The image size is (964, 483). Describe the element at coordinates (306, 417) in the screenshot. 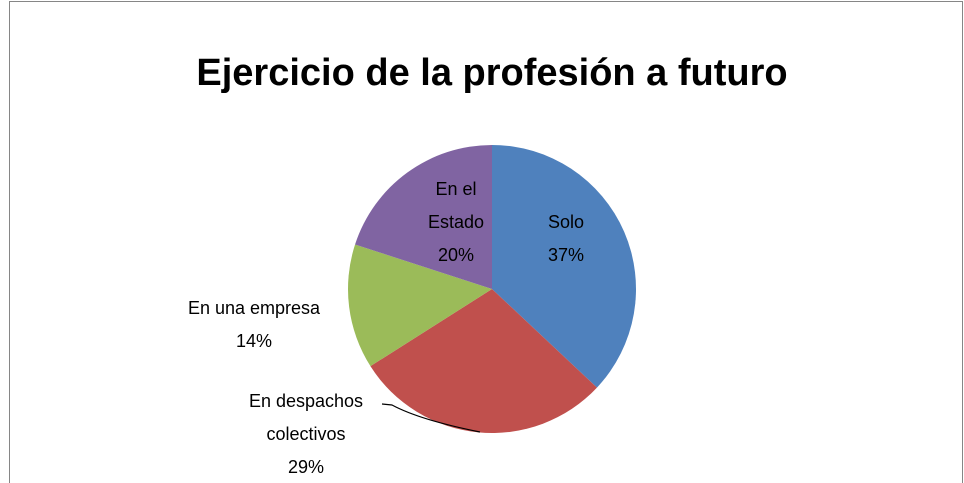

I see `label-name: En despachos colectivos` at that location.